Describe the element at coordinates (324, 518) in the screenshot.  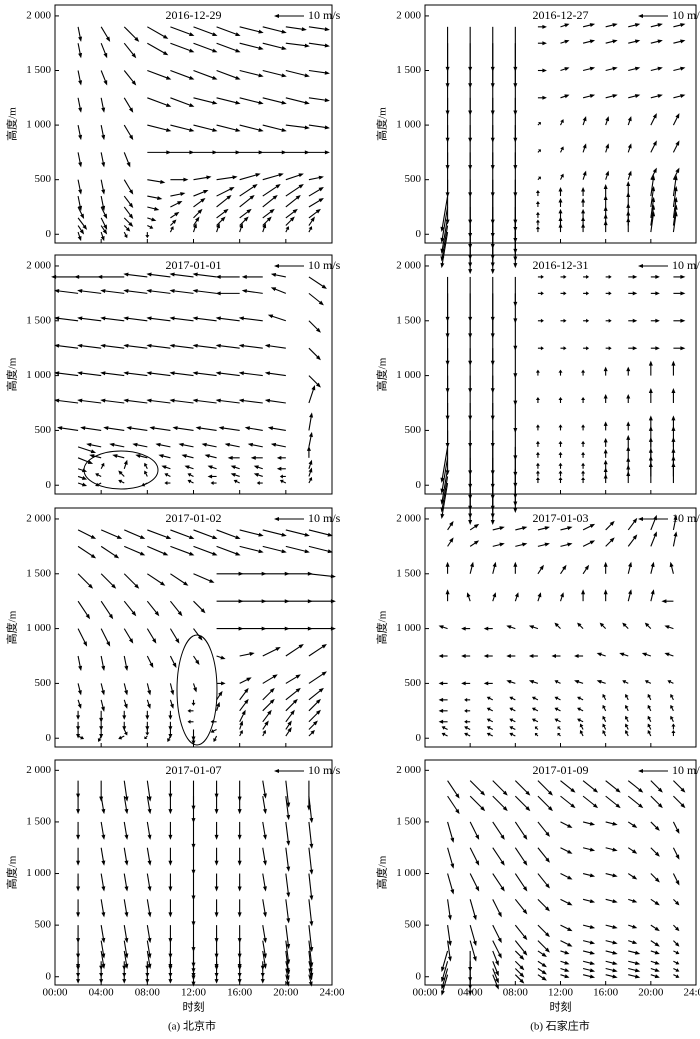
I see `scale-label: 10 m/s` at that location.